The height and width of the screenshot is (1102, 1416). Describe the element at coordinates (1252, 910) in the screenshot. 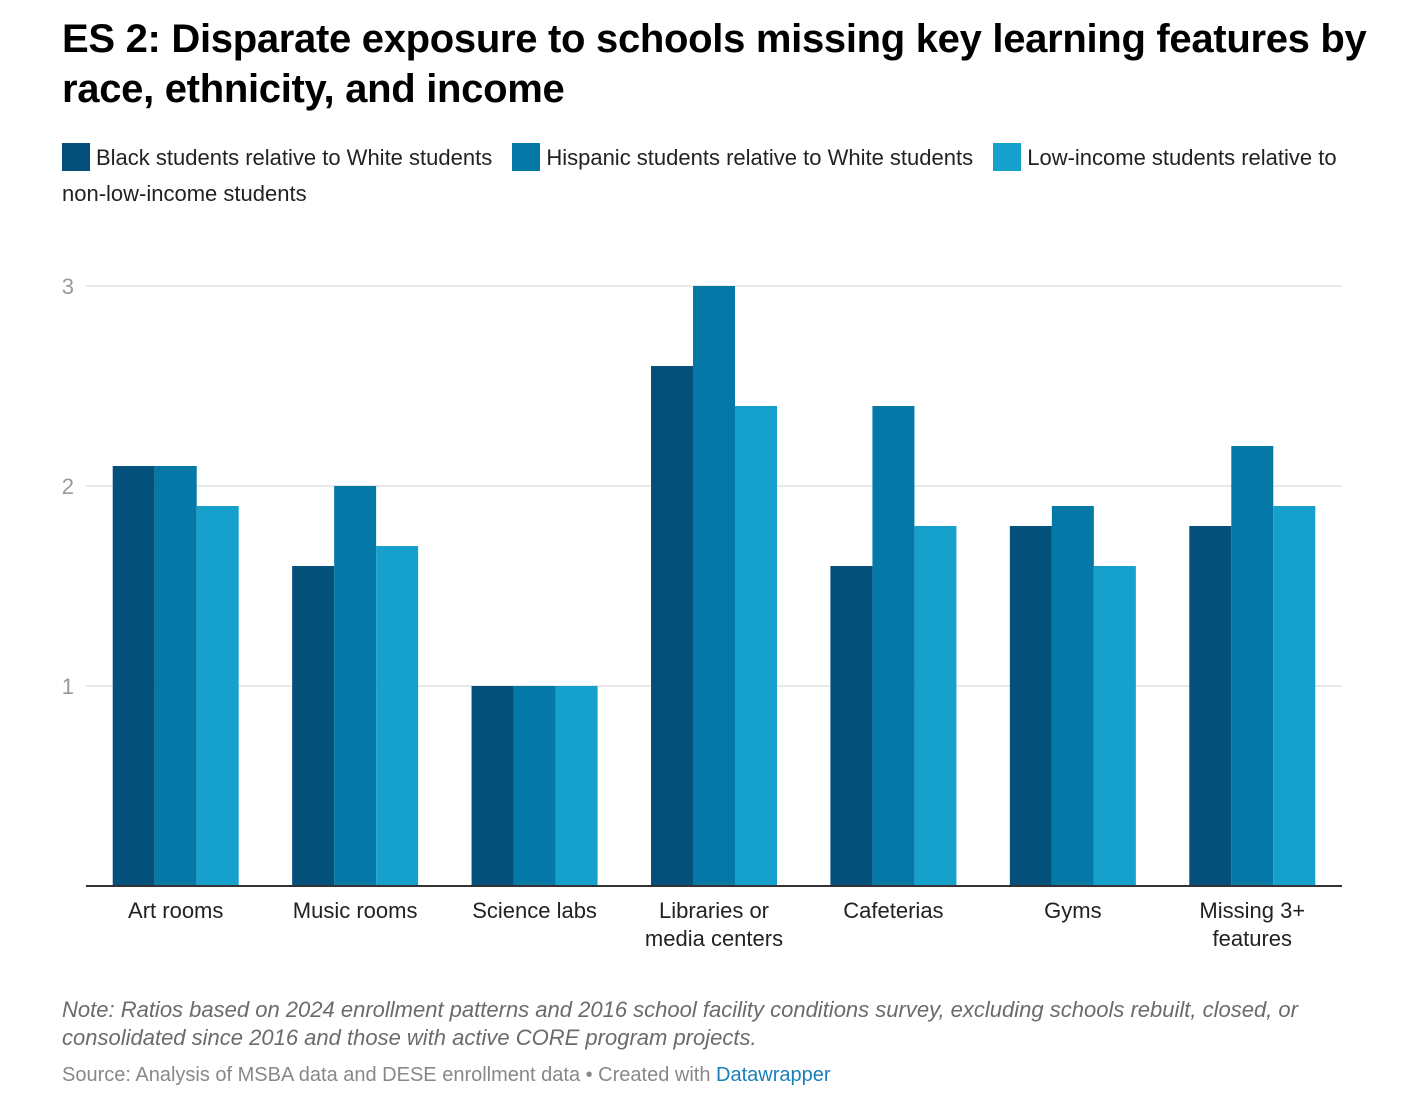

I see `x-tick-label-line: Missing 3+` at that location.